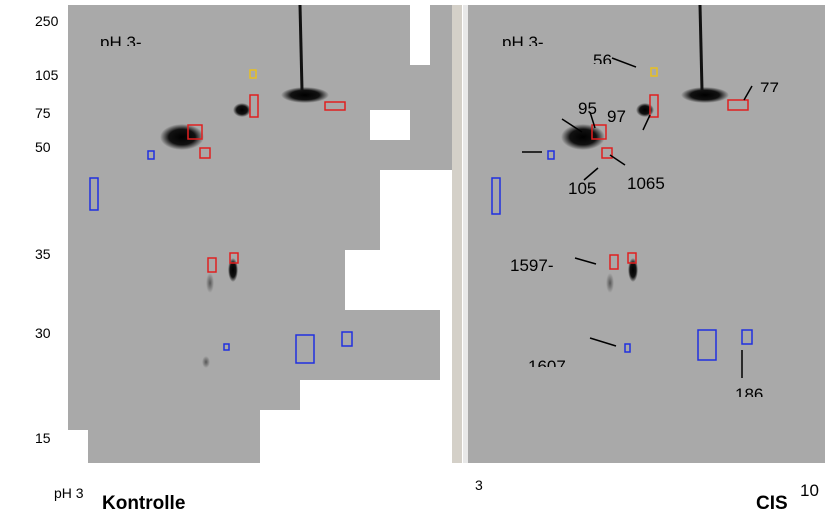 The width and height of the screenshot is (825, 515). What do you see at coordinates (43, 146) in the screenshot?
I see `mw-label: 50` at bounding box center [43, 146].